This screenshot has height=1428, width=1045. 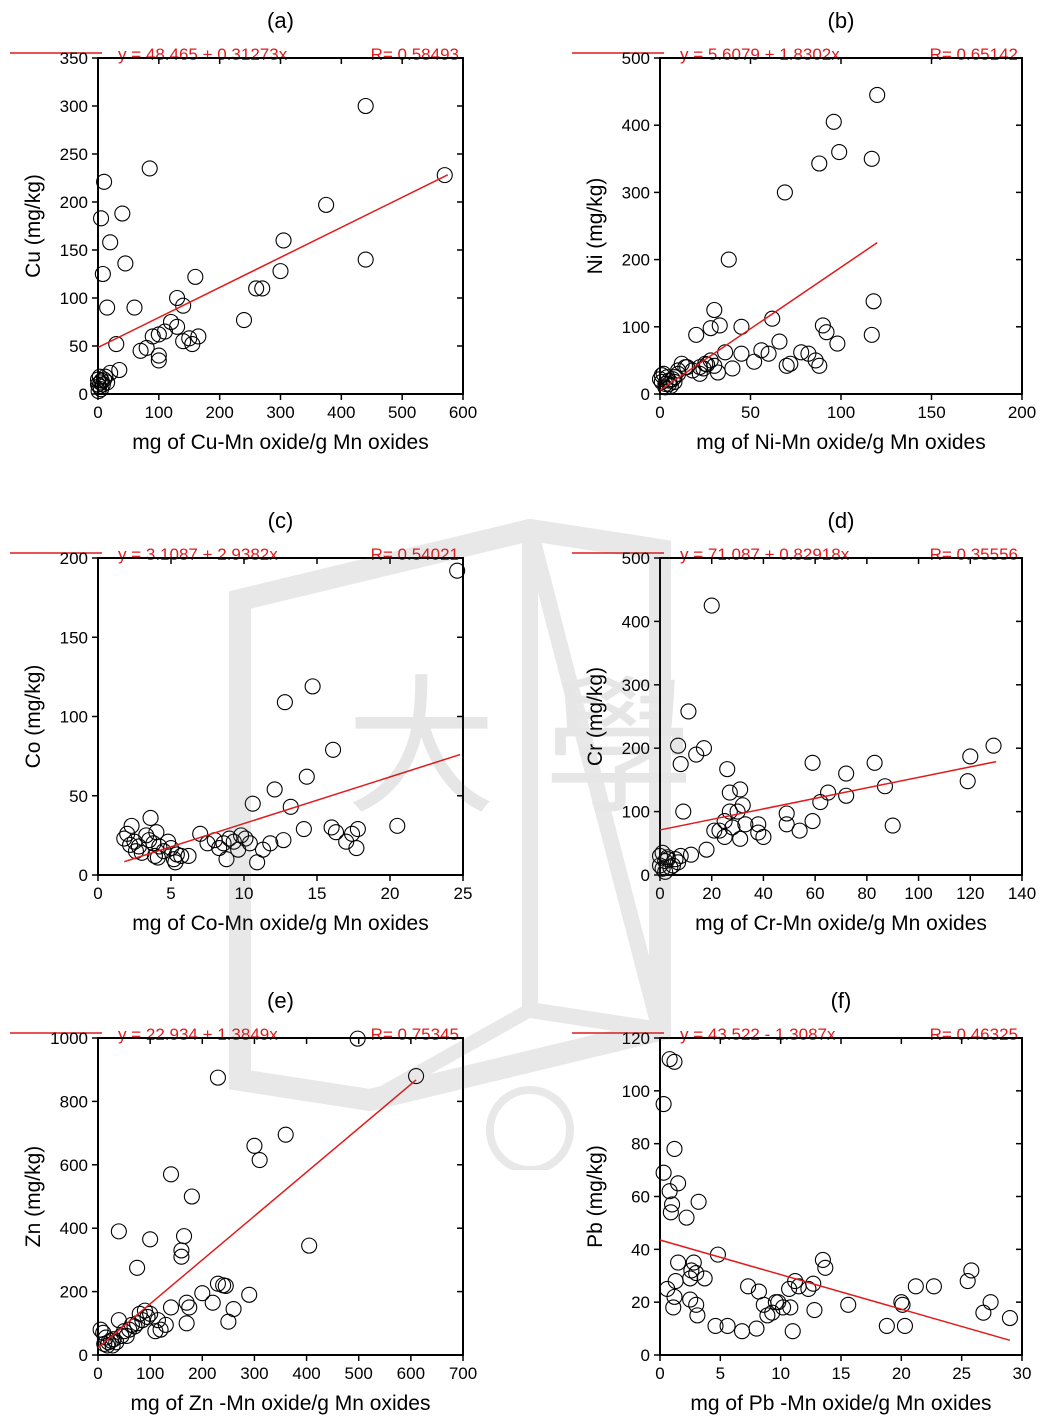 I want to click on regression-equation: y = 22.934 + 1.3849x, so click(x=198, y=1034).